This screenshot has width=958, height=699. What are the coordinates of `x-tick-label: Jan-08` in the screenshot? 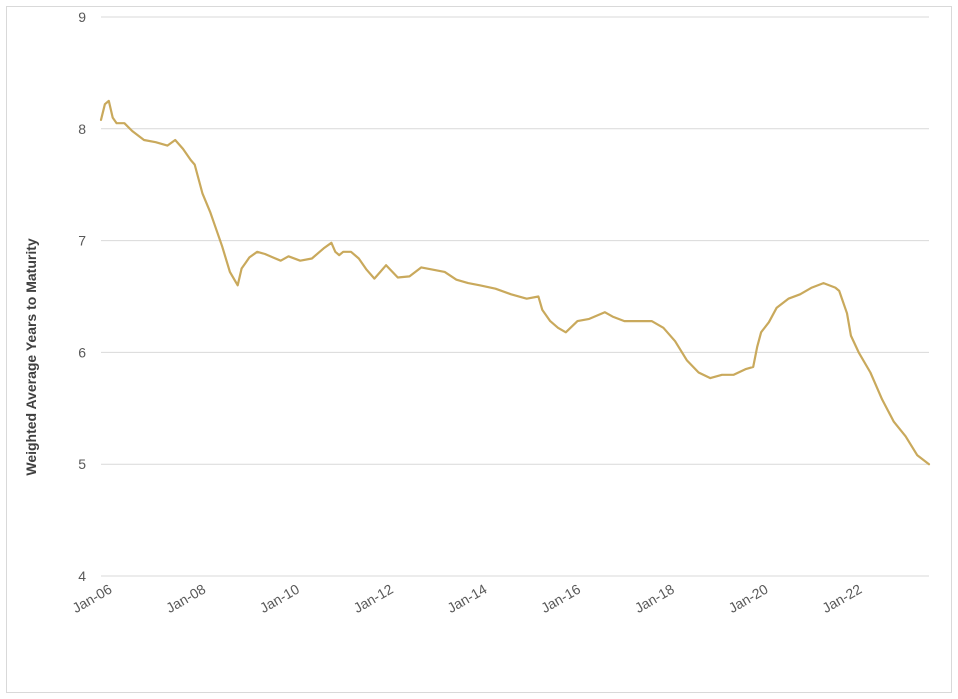 It's located at (185, 598).